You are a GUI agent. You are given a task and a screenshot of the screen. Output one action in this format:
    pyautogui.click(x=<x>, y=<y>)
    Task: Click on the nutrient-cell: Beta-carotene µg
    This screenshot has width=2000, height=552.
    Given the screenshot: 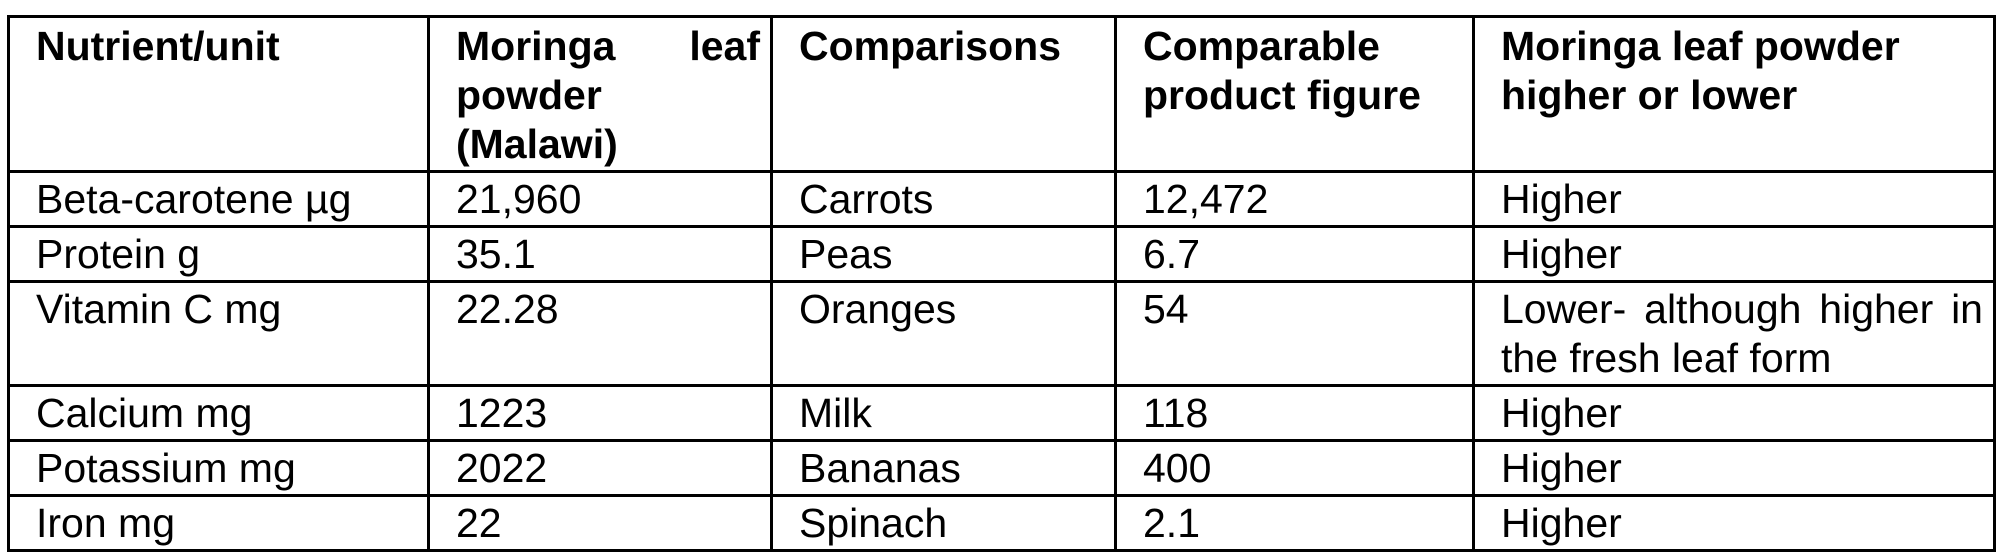 What is the action you would take?
    pyautogui.click(x=218, y=199)
    